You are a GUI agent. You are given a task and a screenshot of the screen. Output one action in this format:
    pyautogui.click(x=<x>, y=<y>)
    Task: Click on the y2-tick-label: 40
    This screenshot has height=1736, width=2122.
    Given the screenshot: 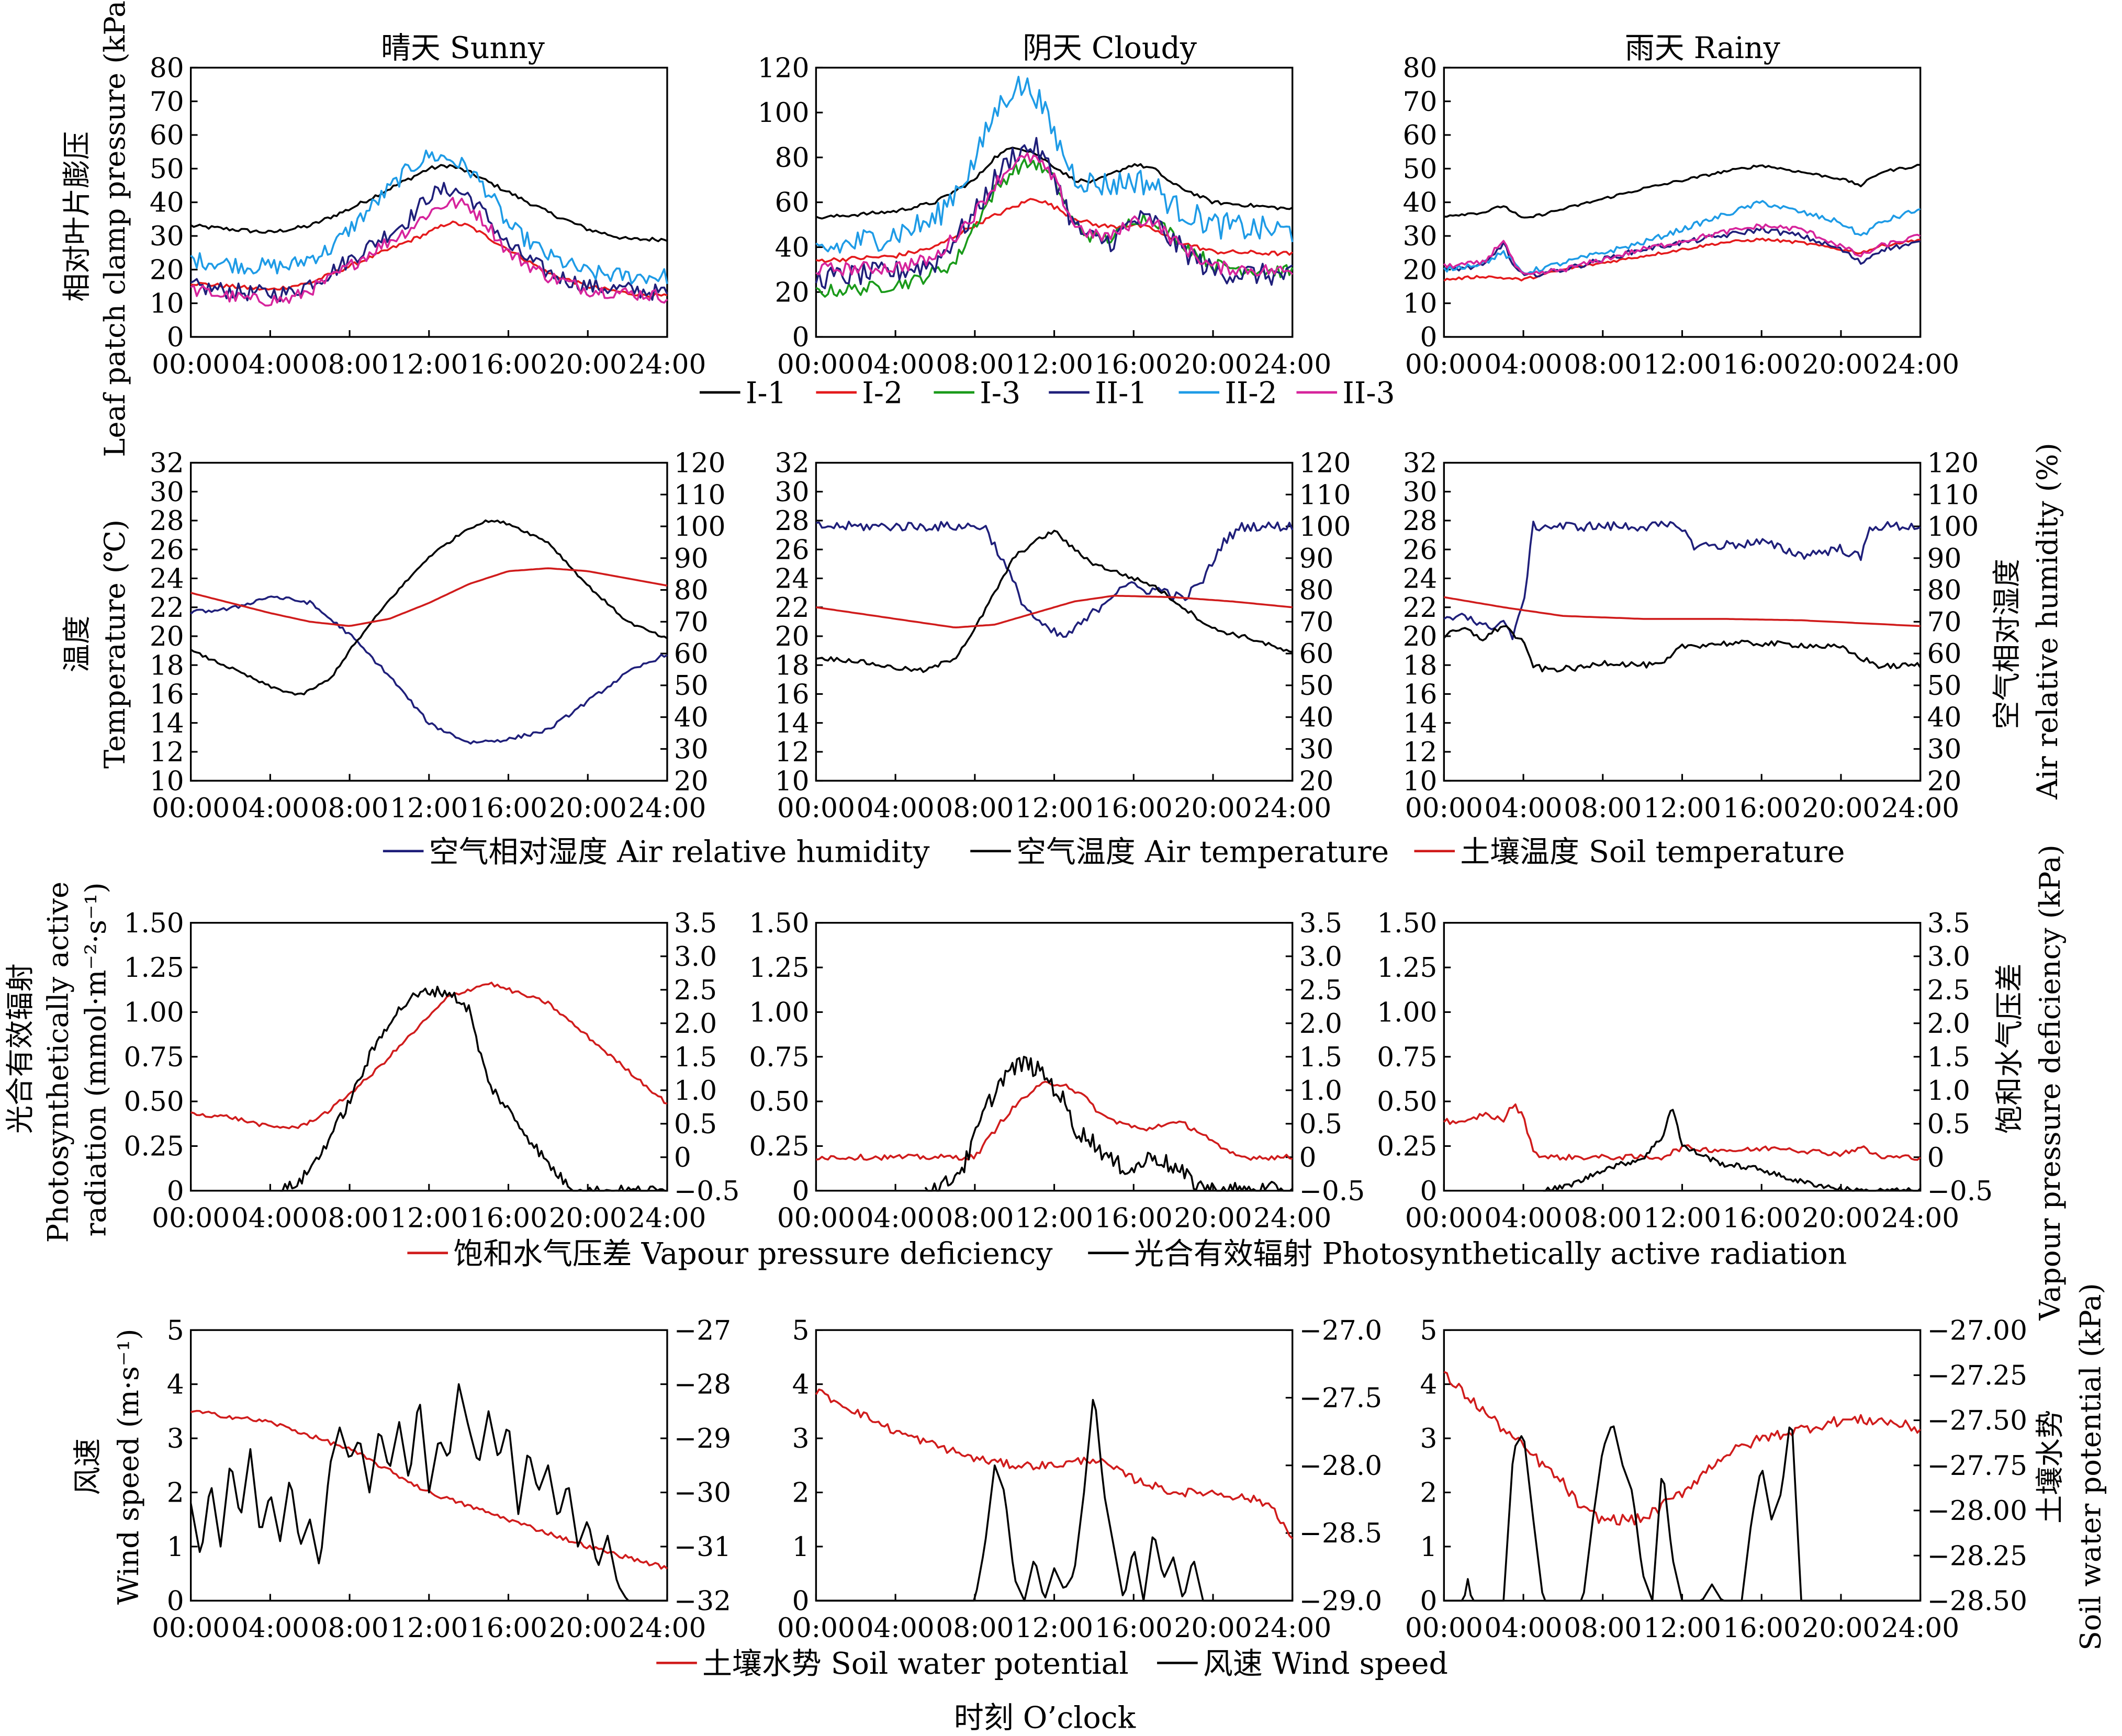 What is the action you would take?
    pyautogui.click(x=1944, y=718)
    